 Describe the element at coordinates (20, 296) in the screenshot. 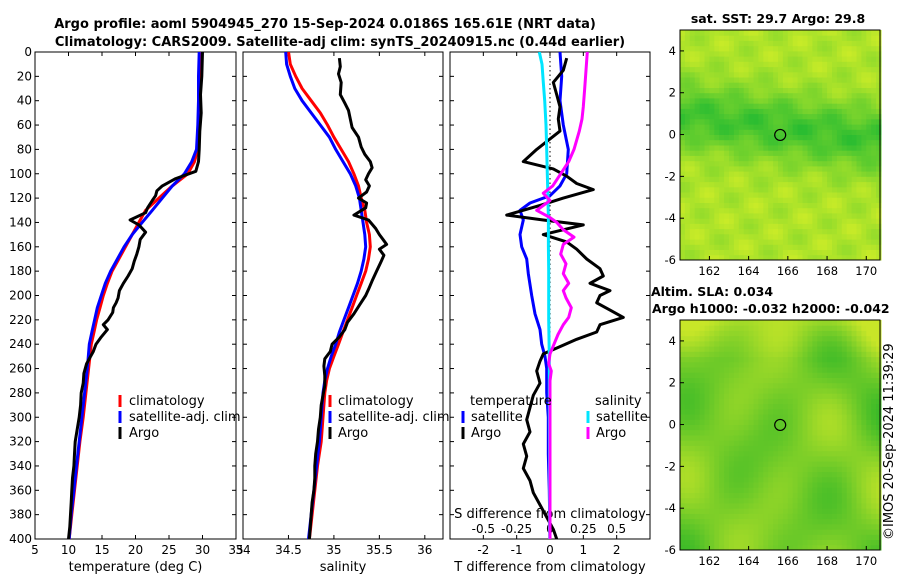

I see `y-tick-label: 200` at that location.